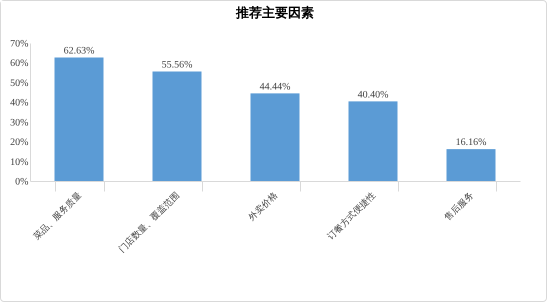  Describe the element at coordinates (263, 206) in the screenshot. I see `x-tick-label: 外卖价格` at that location.